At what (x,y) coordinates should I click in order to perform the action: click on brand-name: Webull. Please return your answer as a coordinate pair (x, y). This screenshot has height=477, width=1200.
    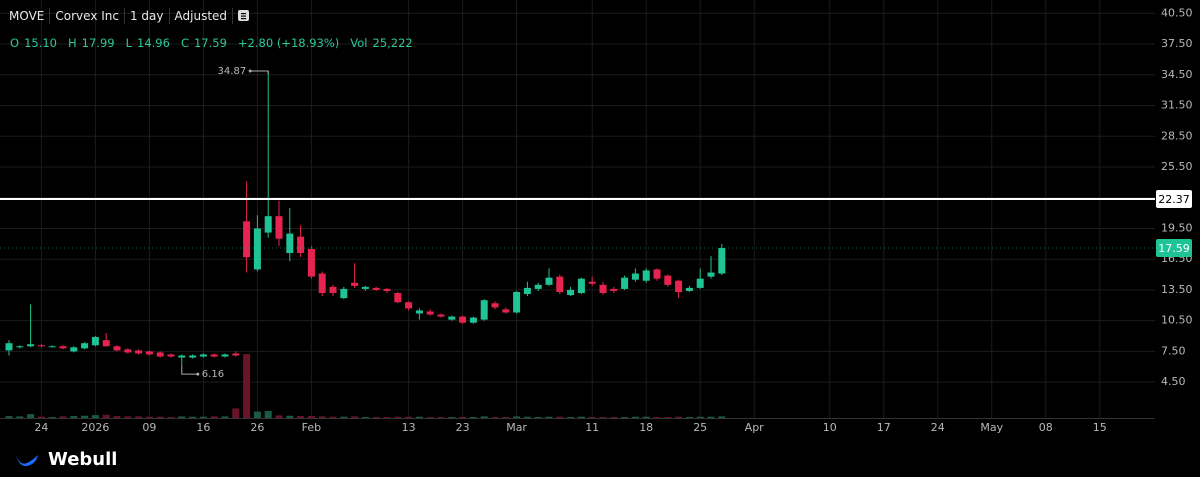
    Looking at the image, I should click on (83, 459).